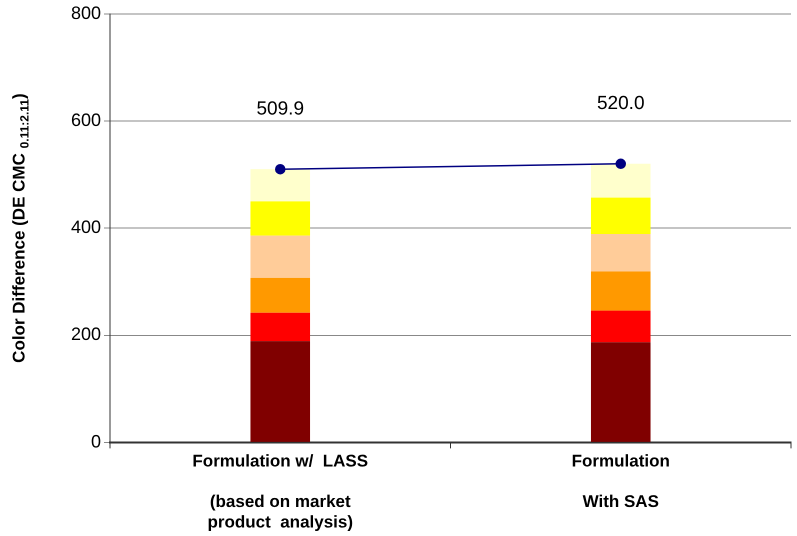 This screenshot has width=797, height=536. I want to click on y-tick-label: 200, so click(85, 334).